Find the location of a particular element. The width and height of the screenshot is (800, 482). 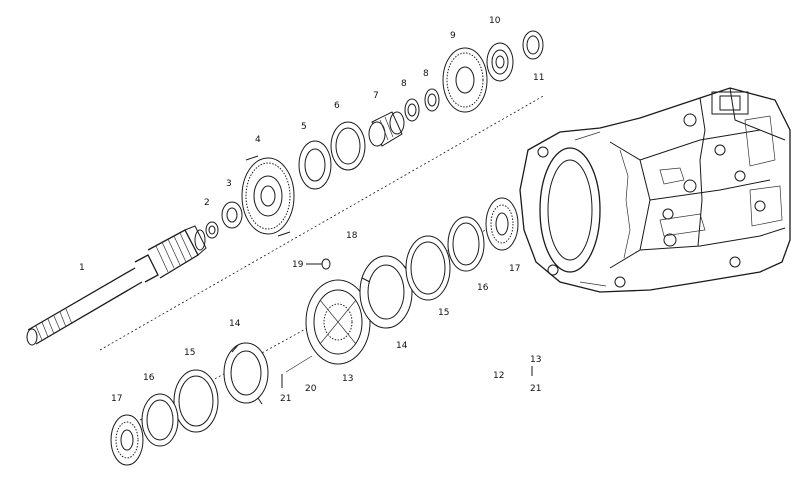

part-8-needle-bearing is located at coordinates (422, 105).